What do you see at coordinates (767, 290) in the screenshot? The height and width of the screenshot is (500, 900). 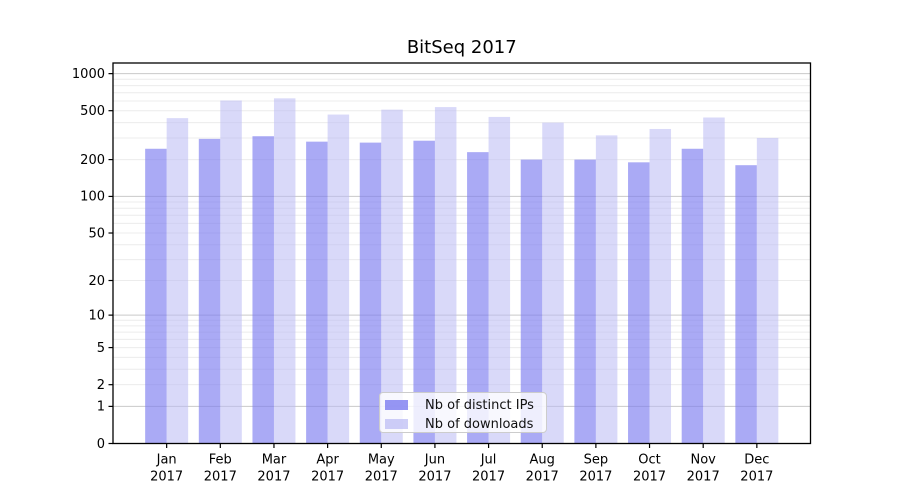 I see `bar-nb-of-downloads-dec-2017` at bounding box center [767, 290].